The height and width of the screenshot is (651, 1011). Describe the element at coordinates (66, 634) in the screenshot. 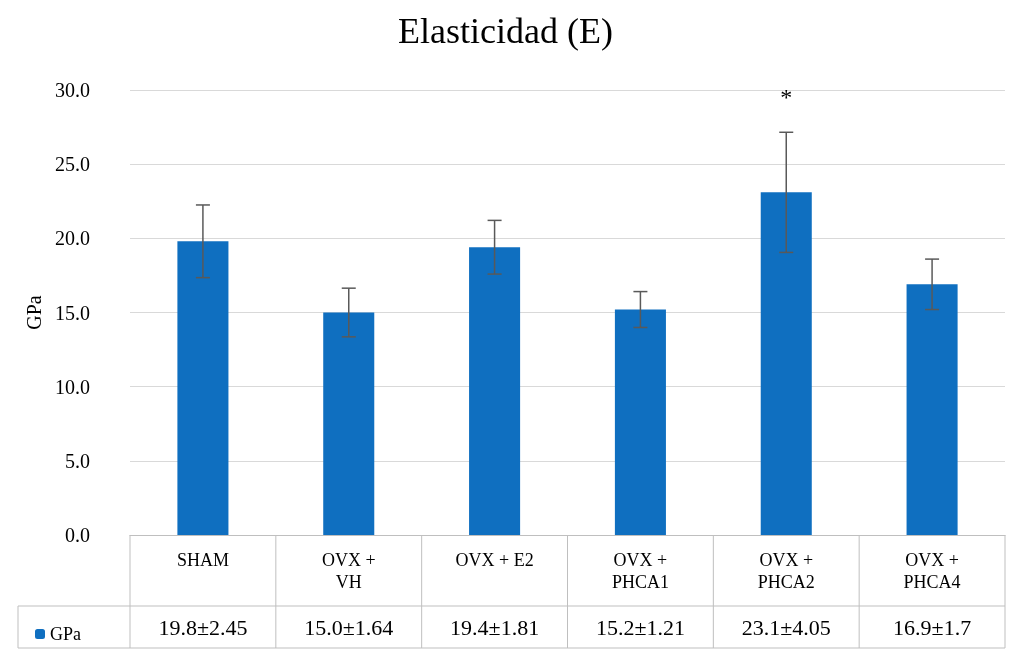

I see `legend-label: GPa` at that location.